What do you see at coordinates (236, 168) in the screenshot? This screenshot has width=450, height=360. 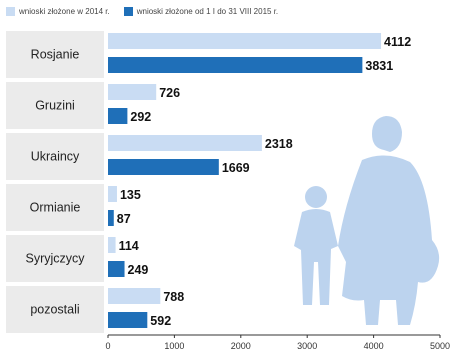 I see `value-label: 1669` at bounding box center [236, 168].